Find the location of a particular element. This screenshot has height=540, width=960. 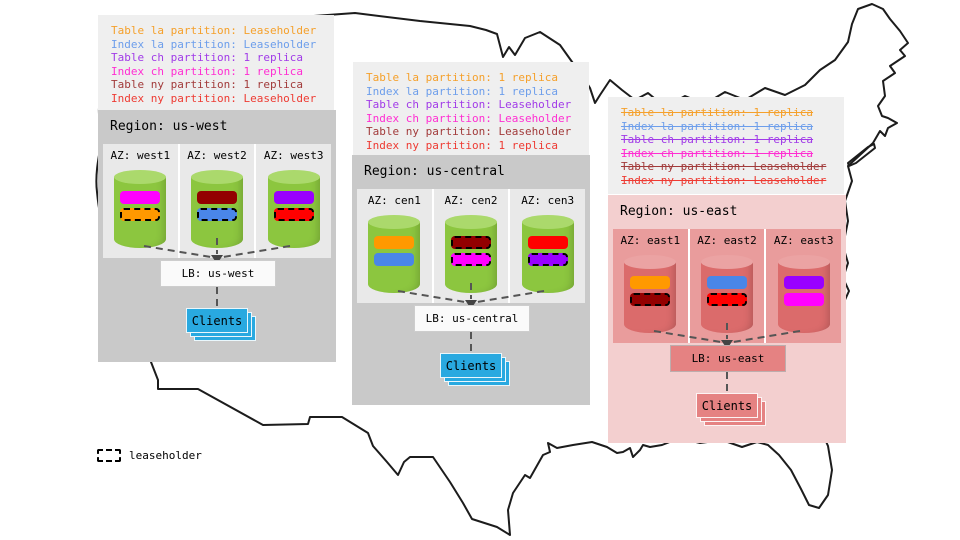

load-balancer-box: LB: us-west is located at coordinates (218, 273).